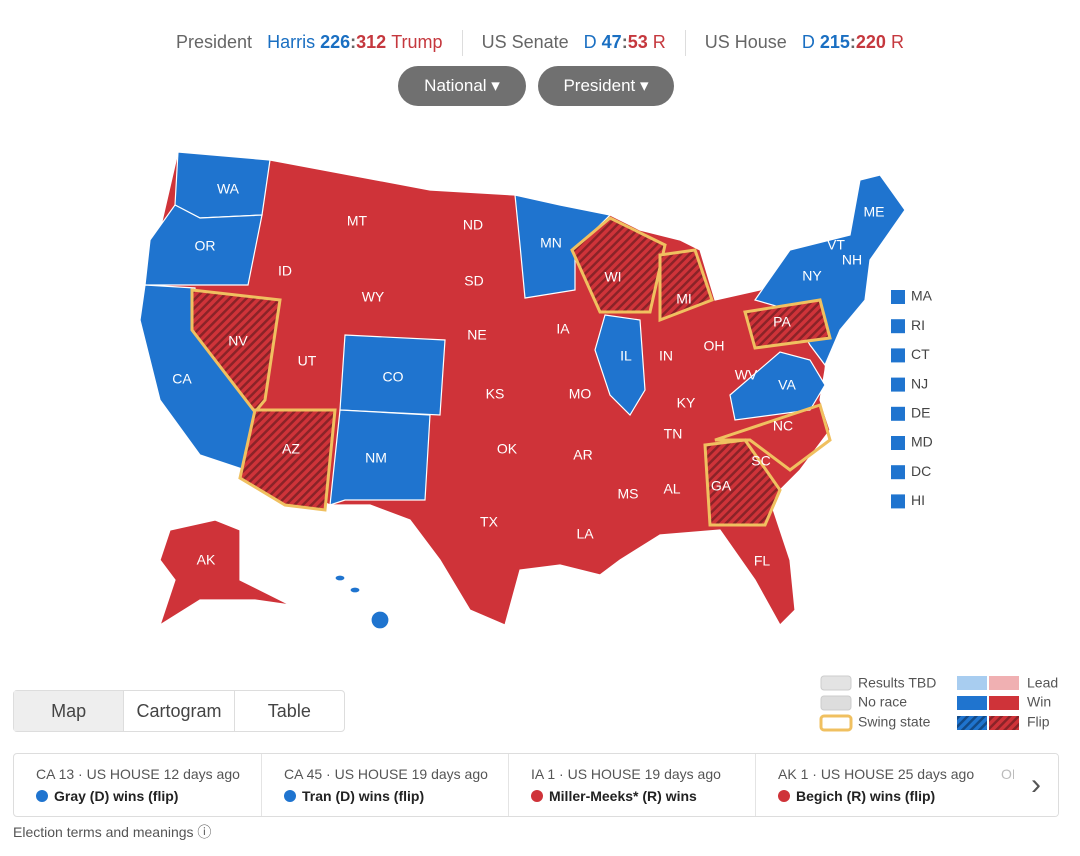  I want to click on result: Miller-Meeks* (R) wins, so click(614, 796).